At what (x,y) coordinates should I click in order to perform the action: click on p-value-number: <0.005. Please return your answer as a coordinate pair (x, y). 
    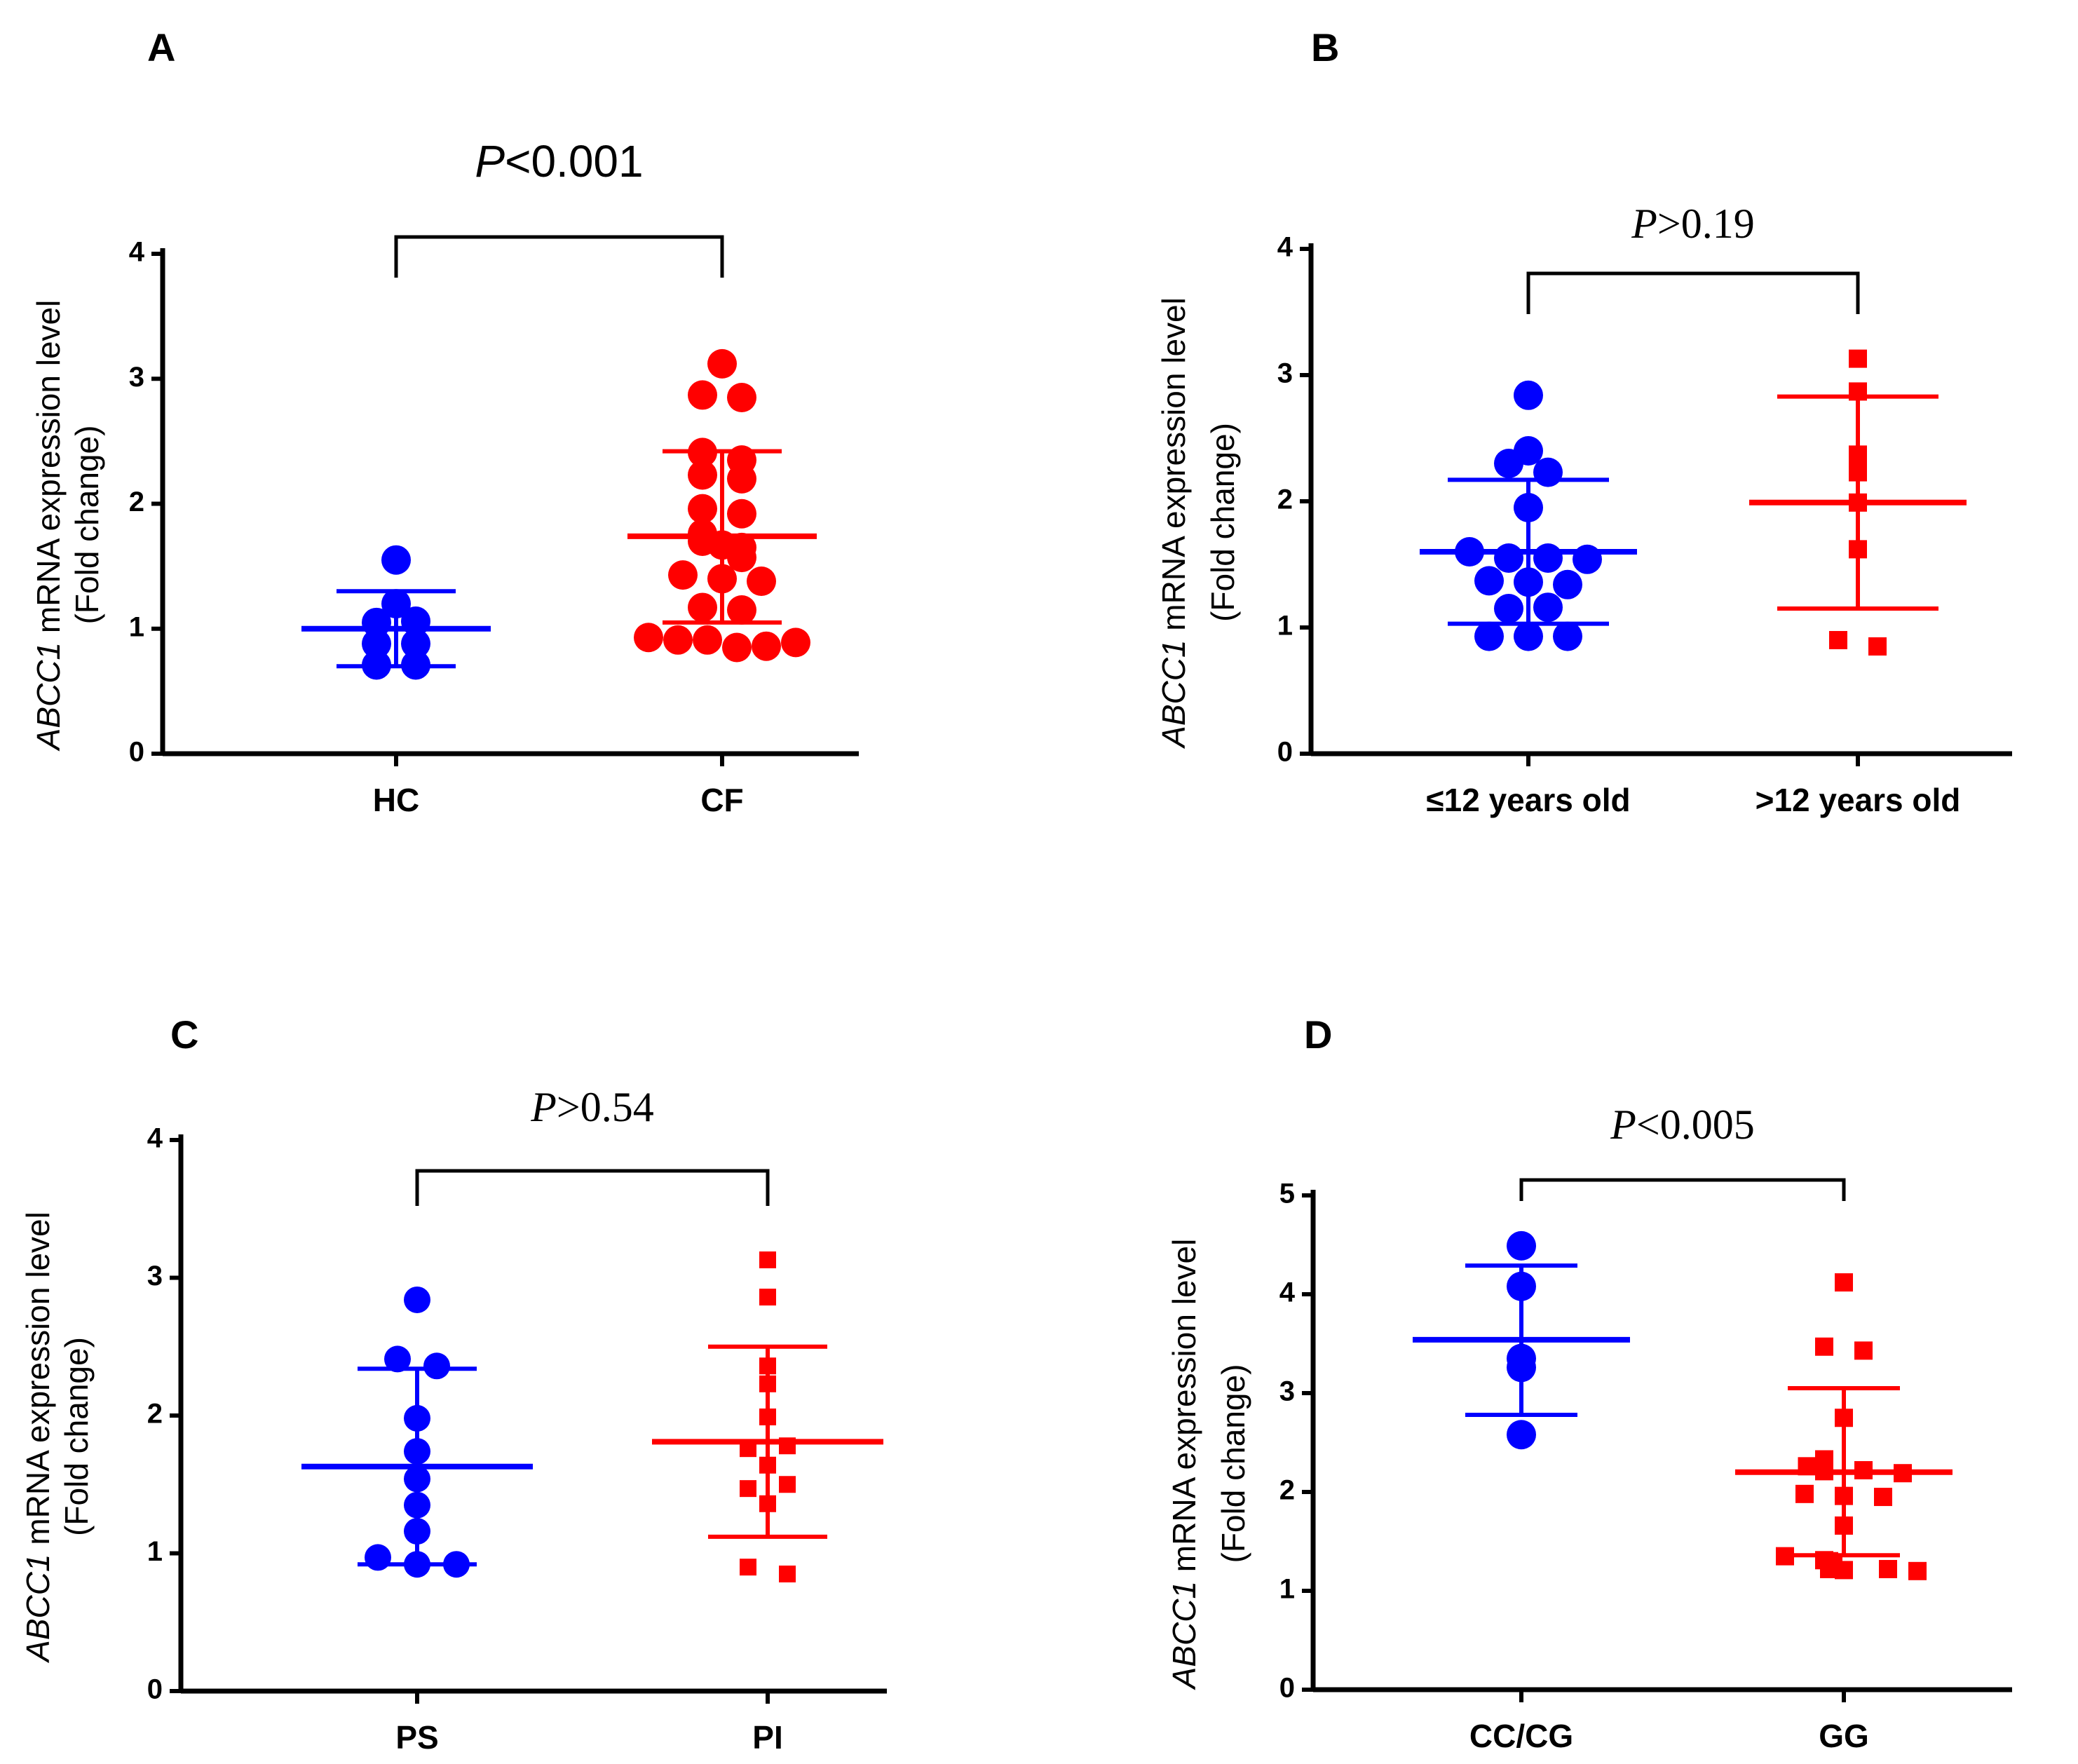
    Looking at the image, I should click on (1695, 1125).